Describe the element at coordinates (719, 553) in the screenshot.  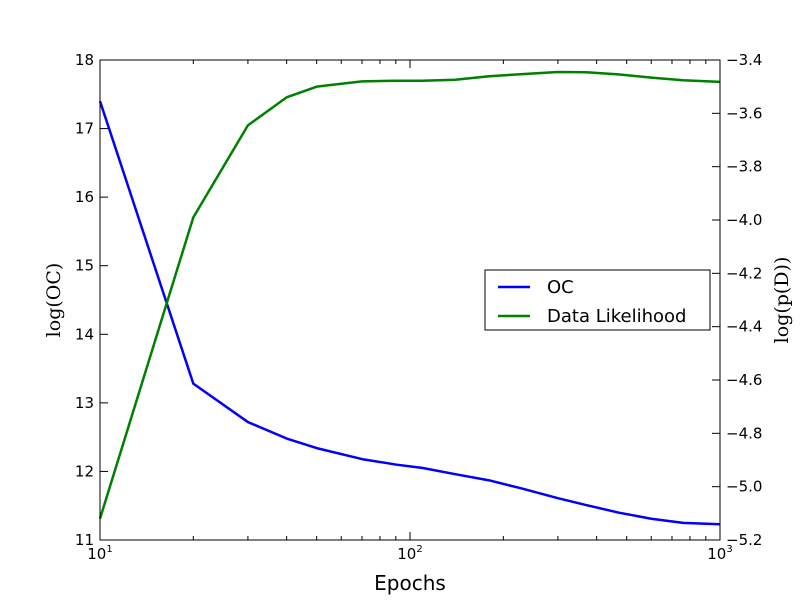
I see `x-tick-label: 10³` at that location.